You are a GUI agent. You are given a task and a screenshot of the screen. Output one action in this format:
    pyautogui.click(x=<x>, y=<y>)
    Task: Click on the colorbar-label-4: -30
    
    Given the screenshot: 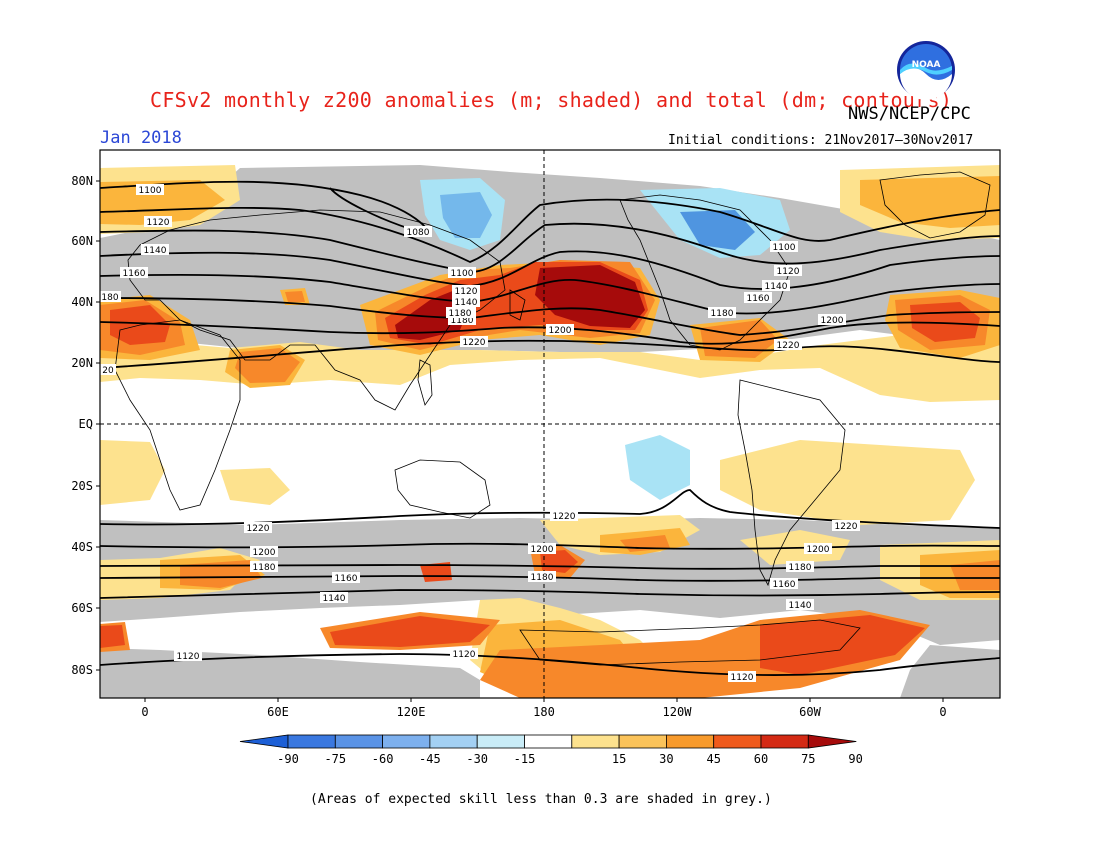 What is the action you would take?
    pyautogui.click(x=477, y=759)
    